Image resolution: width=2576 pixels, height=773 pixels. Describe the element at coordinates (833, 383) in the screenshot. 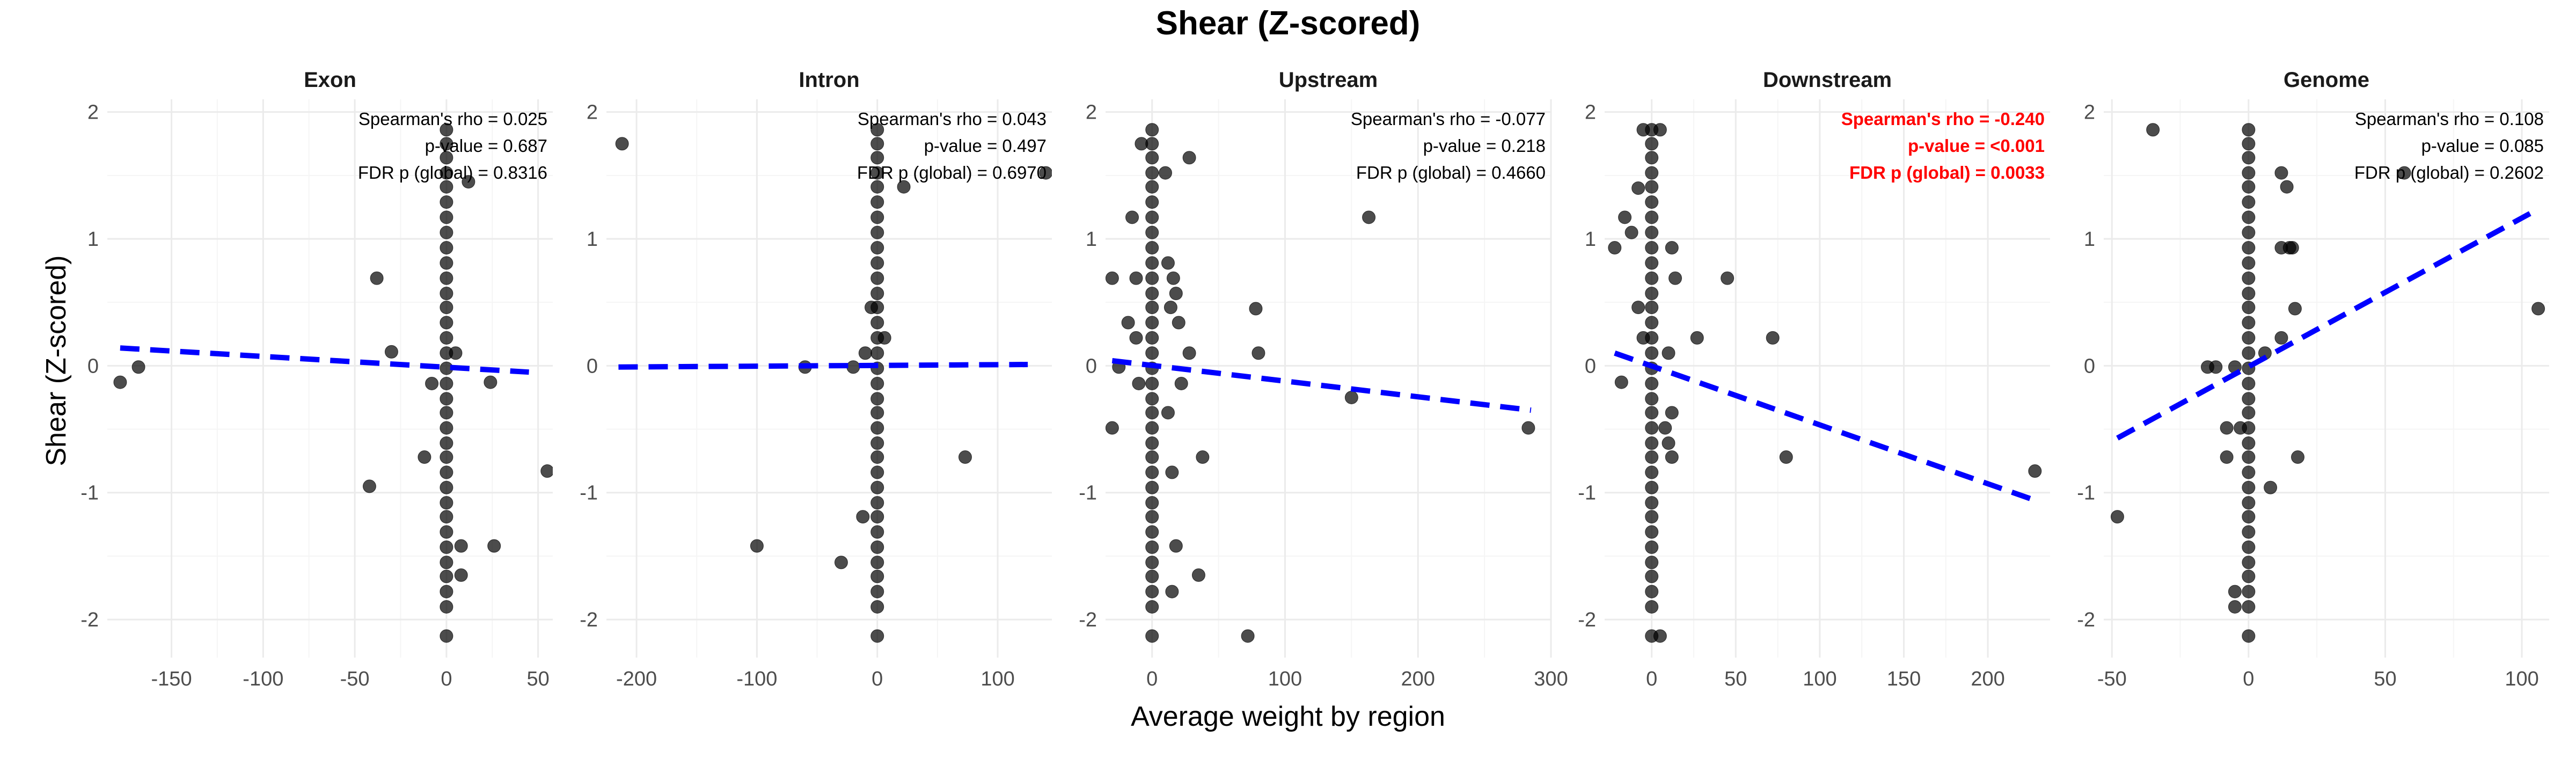

I see `points-intron` at that location.